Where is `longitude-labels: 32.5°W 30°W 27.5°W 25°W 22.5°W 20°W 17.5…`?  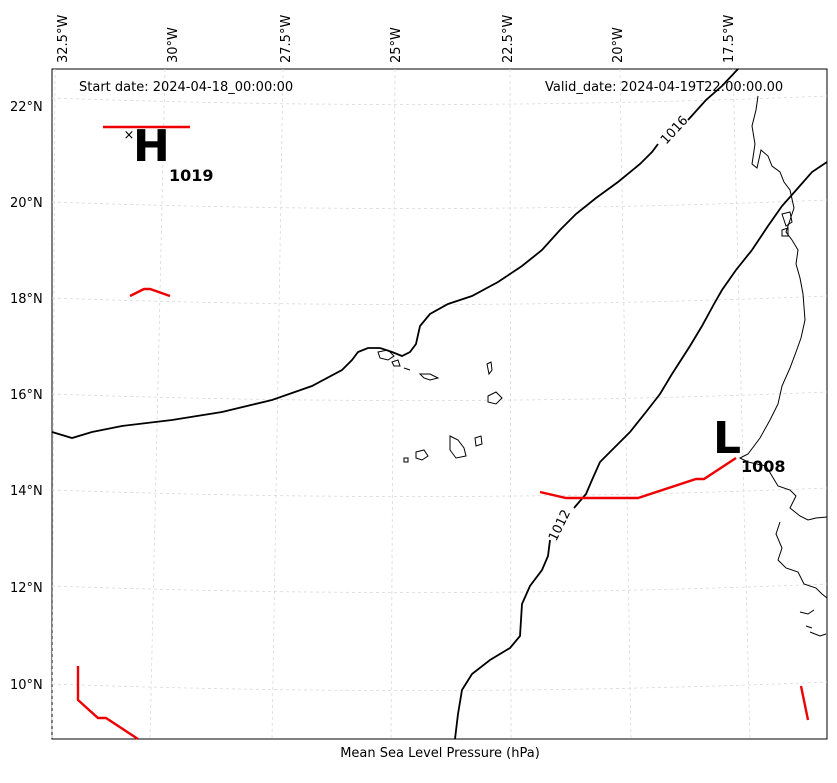
longitude-labels: 32.5°W 30°W 27.5°W 25°W 22.5°W 20°W 17.5… is located at coordinates (396, 39).